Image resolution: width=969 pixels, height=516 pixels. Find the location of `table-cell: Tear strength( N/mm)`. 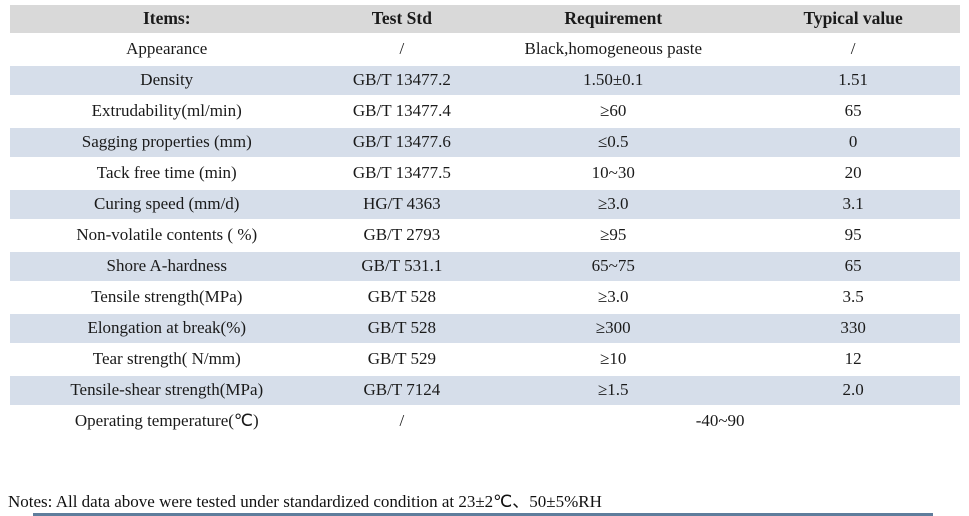

table-cell: Tear strength( N/mm) is located at coordinates (167, 360).